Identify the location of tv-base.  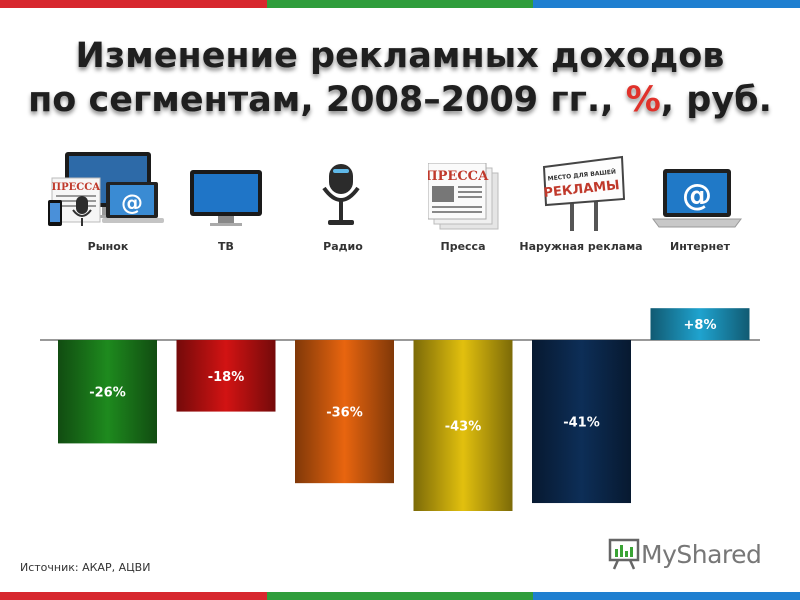
(226, 224).